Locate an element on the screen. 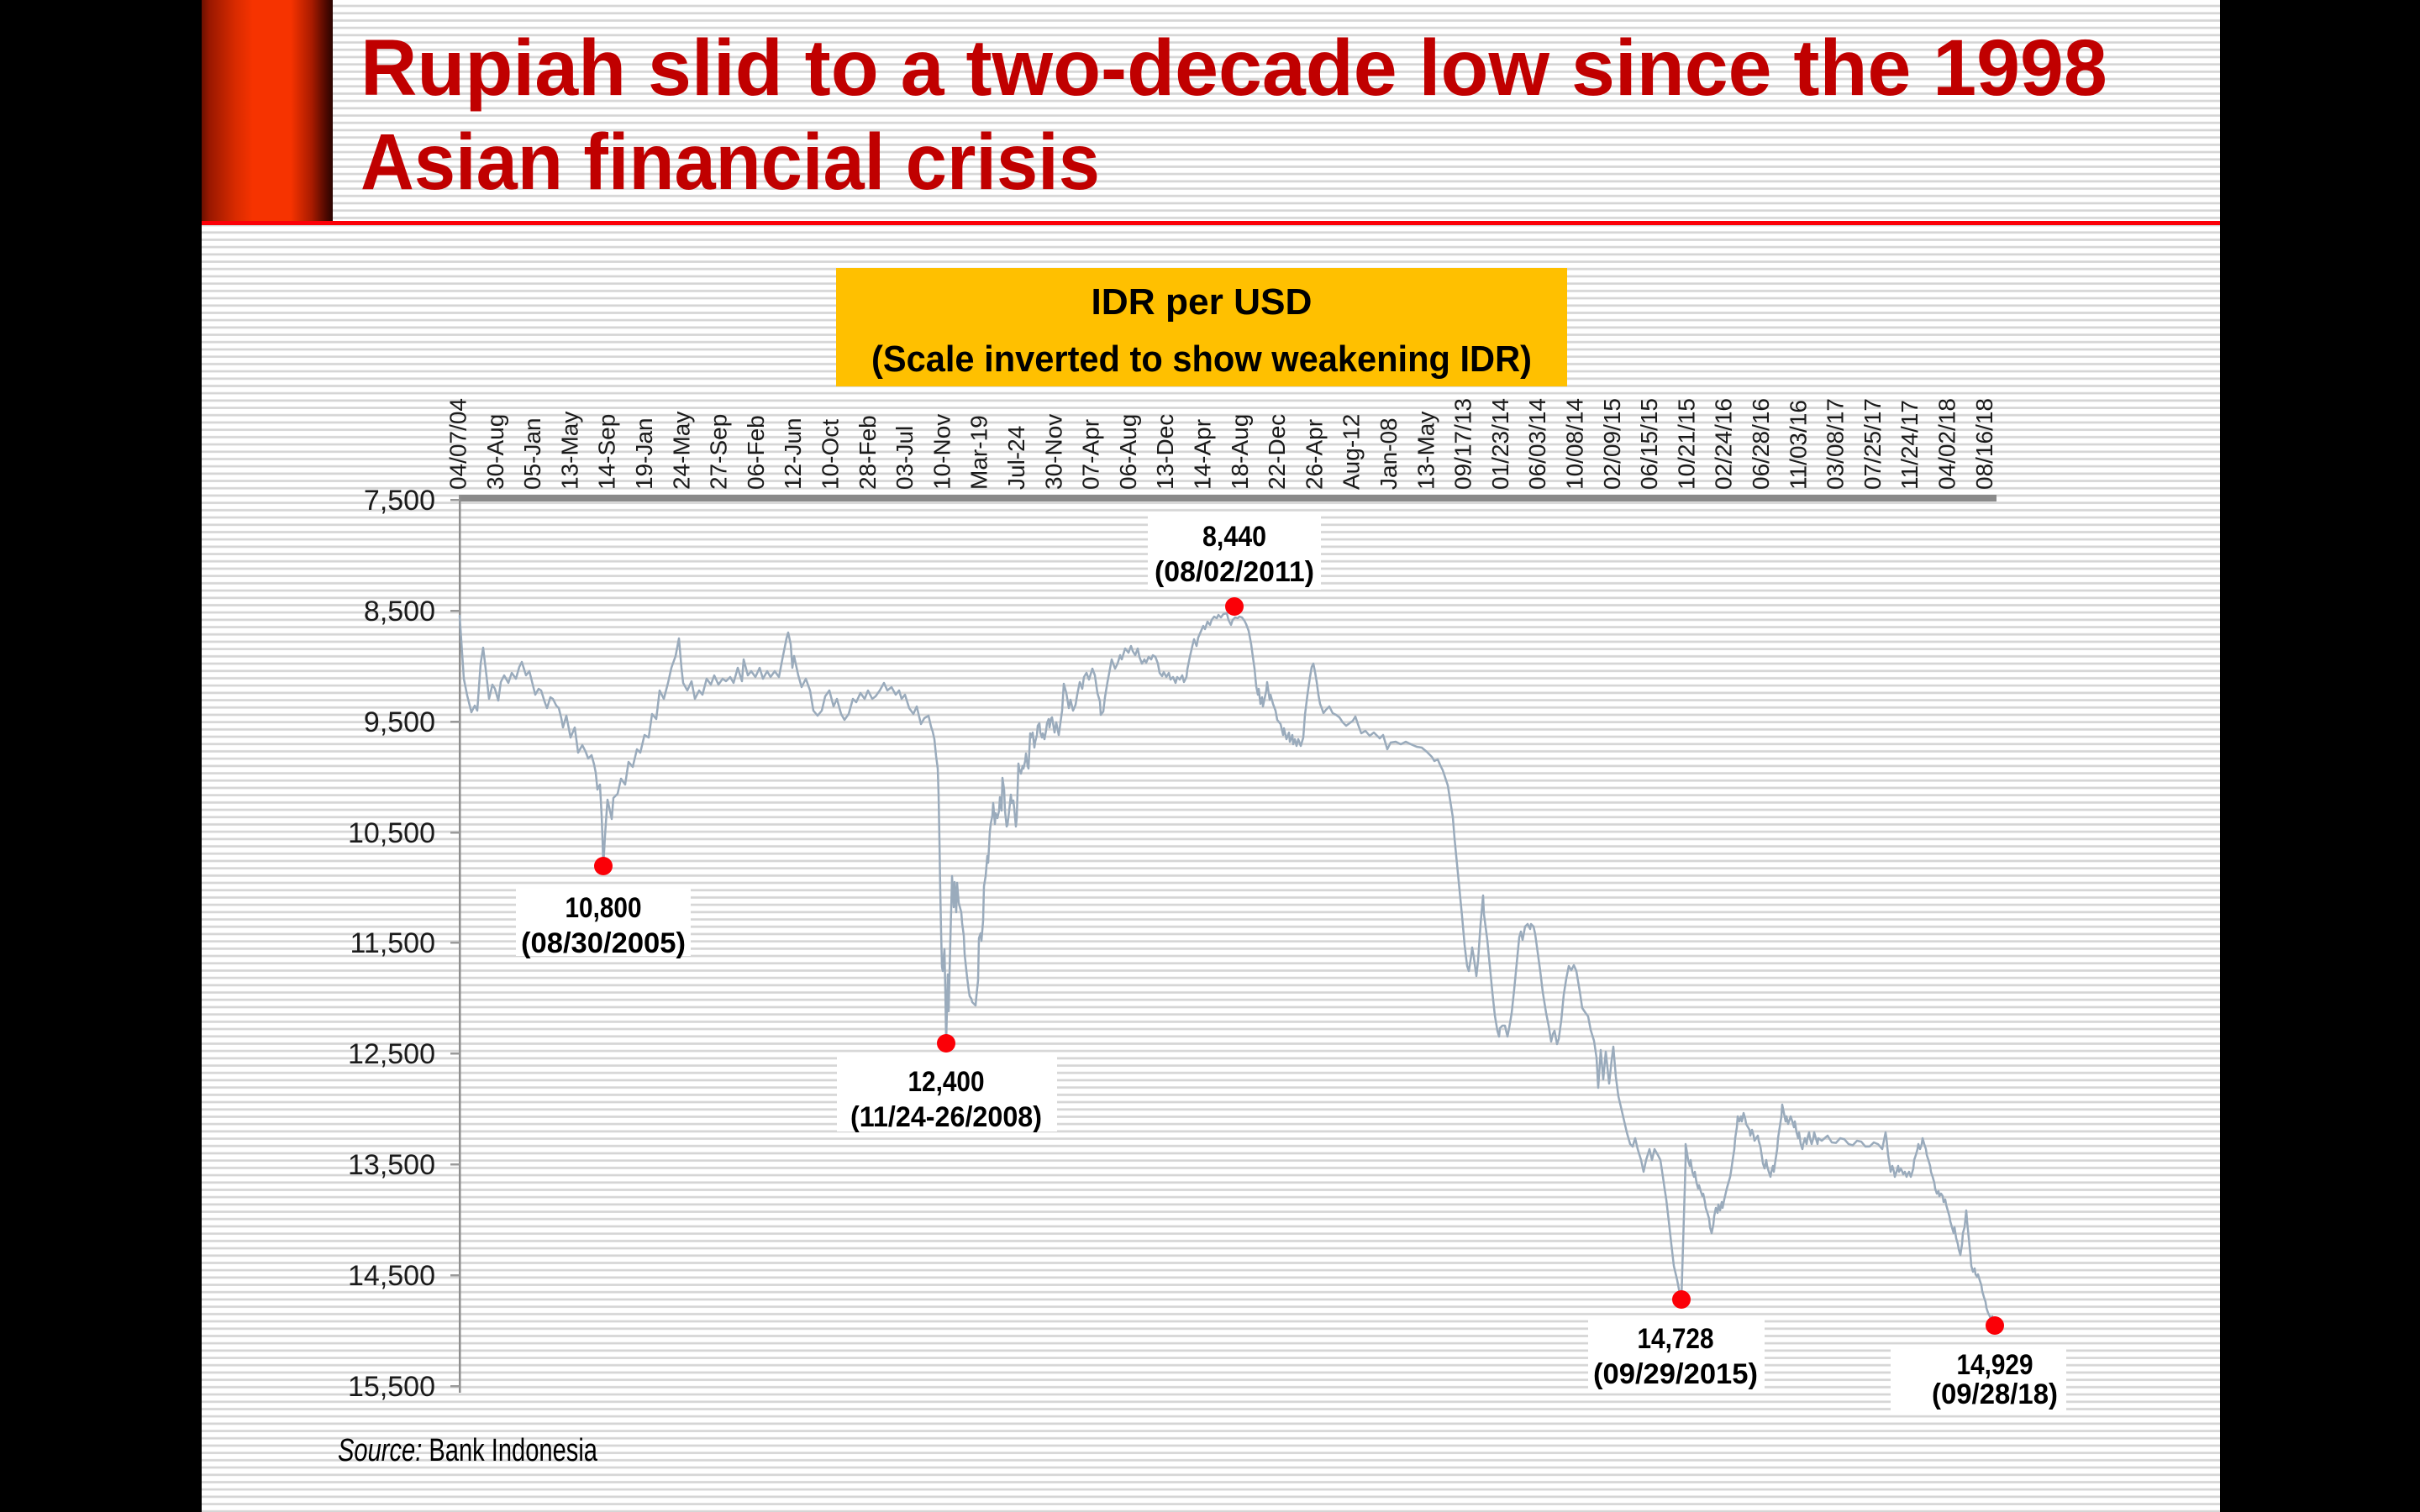 This screenshot has width=2420, height=1512. svg-text: 11/03/16 is located at coordinates (1798, 445).